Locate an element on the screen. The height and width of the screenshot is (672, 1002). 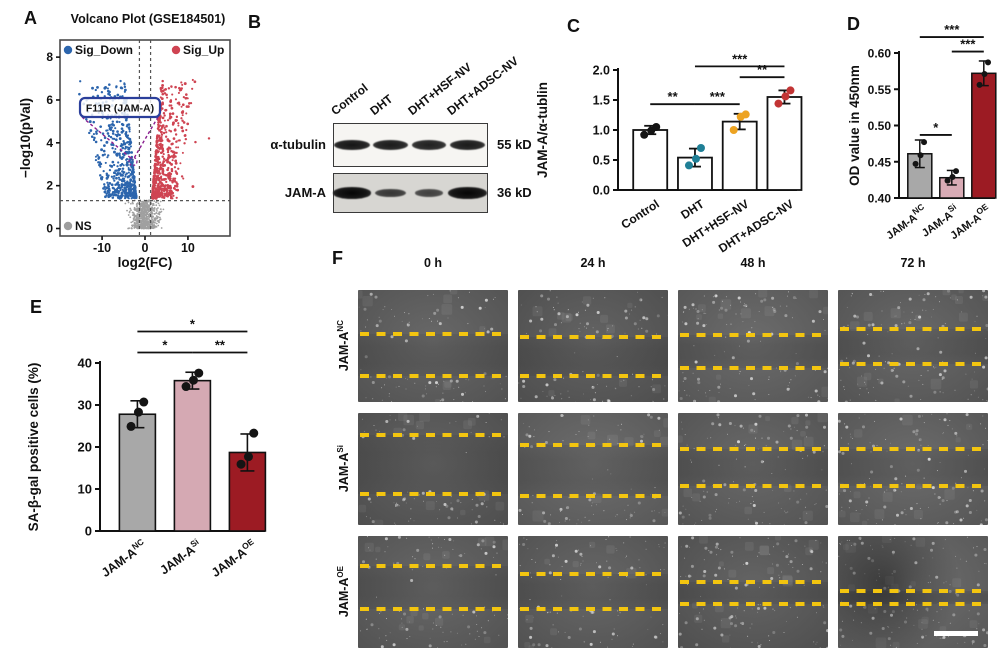
category-label: DHT is located at coordinates (692, 209).